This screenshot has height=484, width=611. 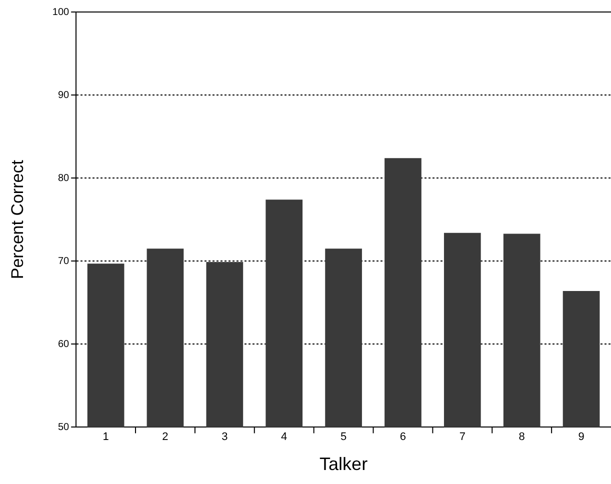 What do you see at coordinates (343, 436) in the screenshot?
I see `x-tick-label: 5` at bounding box center [343, 436].